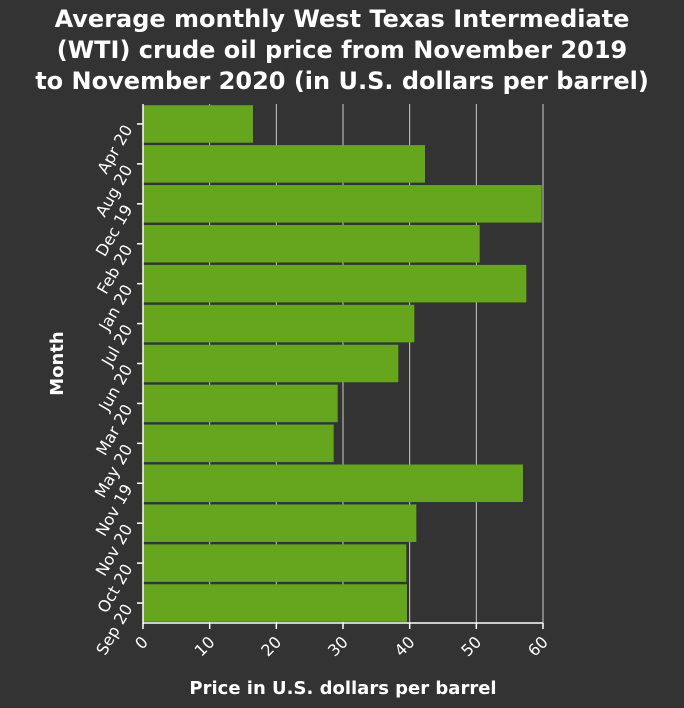 The height and width of the screenshot is (708, 684). Describe the element at coordinates (205, 646) in the screenshot. I see `x-tick-label: 10` at that location.